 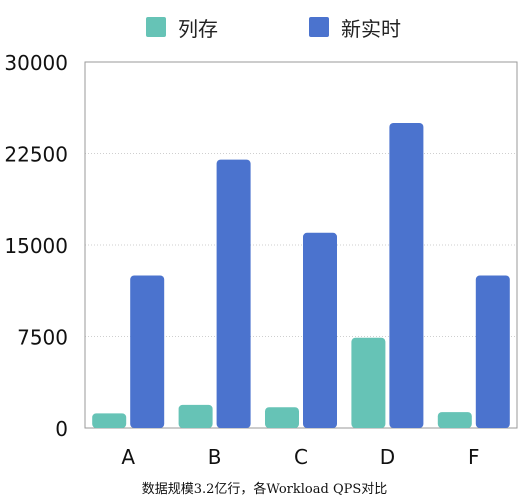 What do you see at coordinates (320, 330) in the screenshot?
I see `bar-realtime-c` at bounding box center [320, 330].